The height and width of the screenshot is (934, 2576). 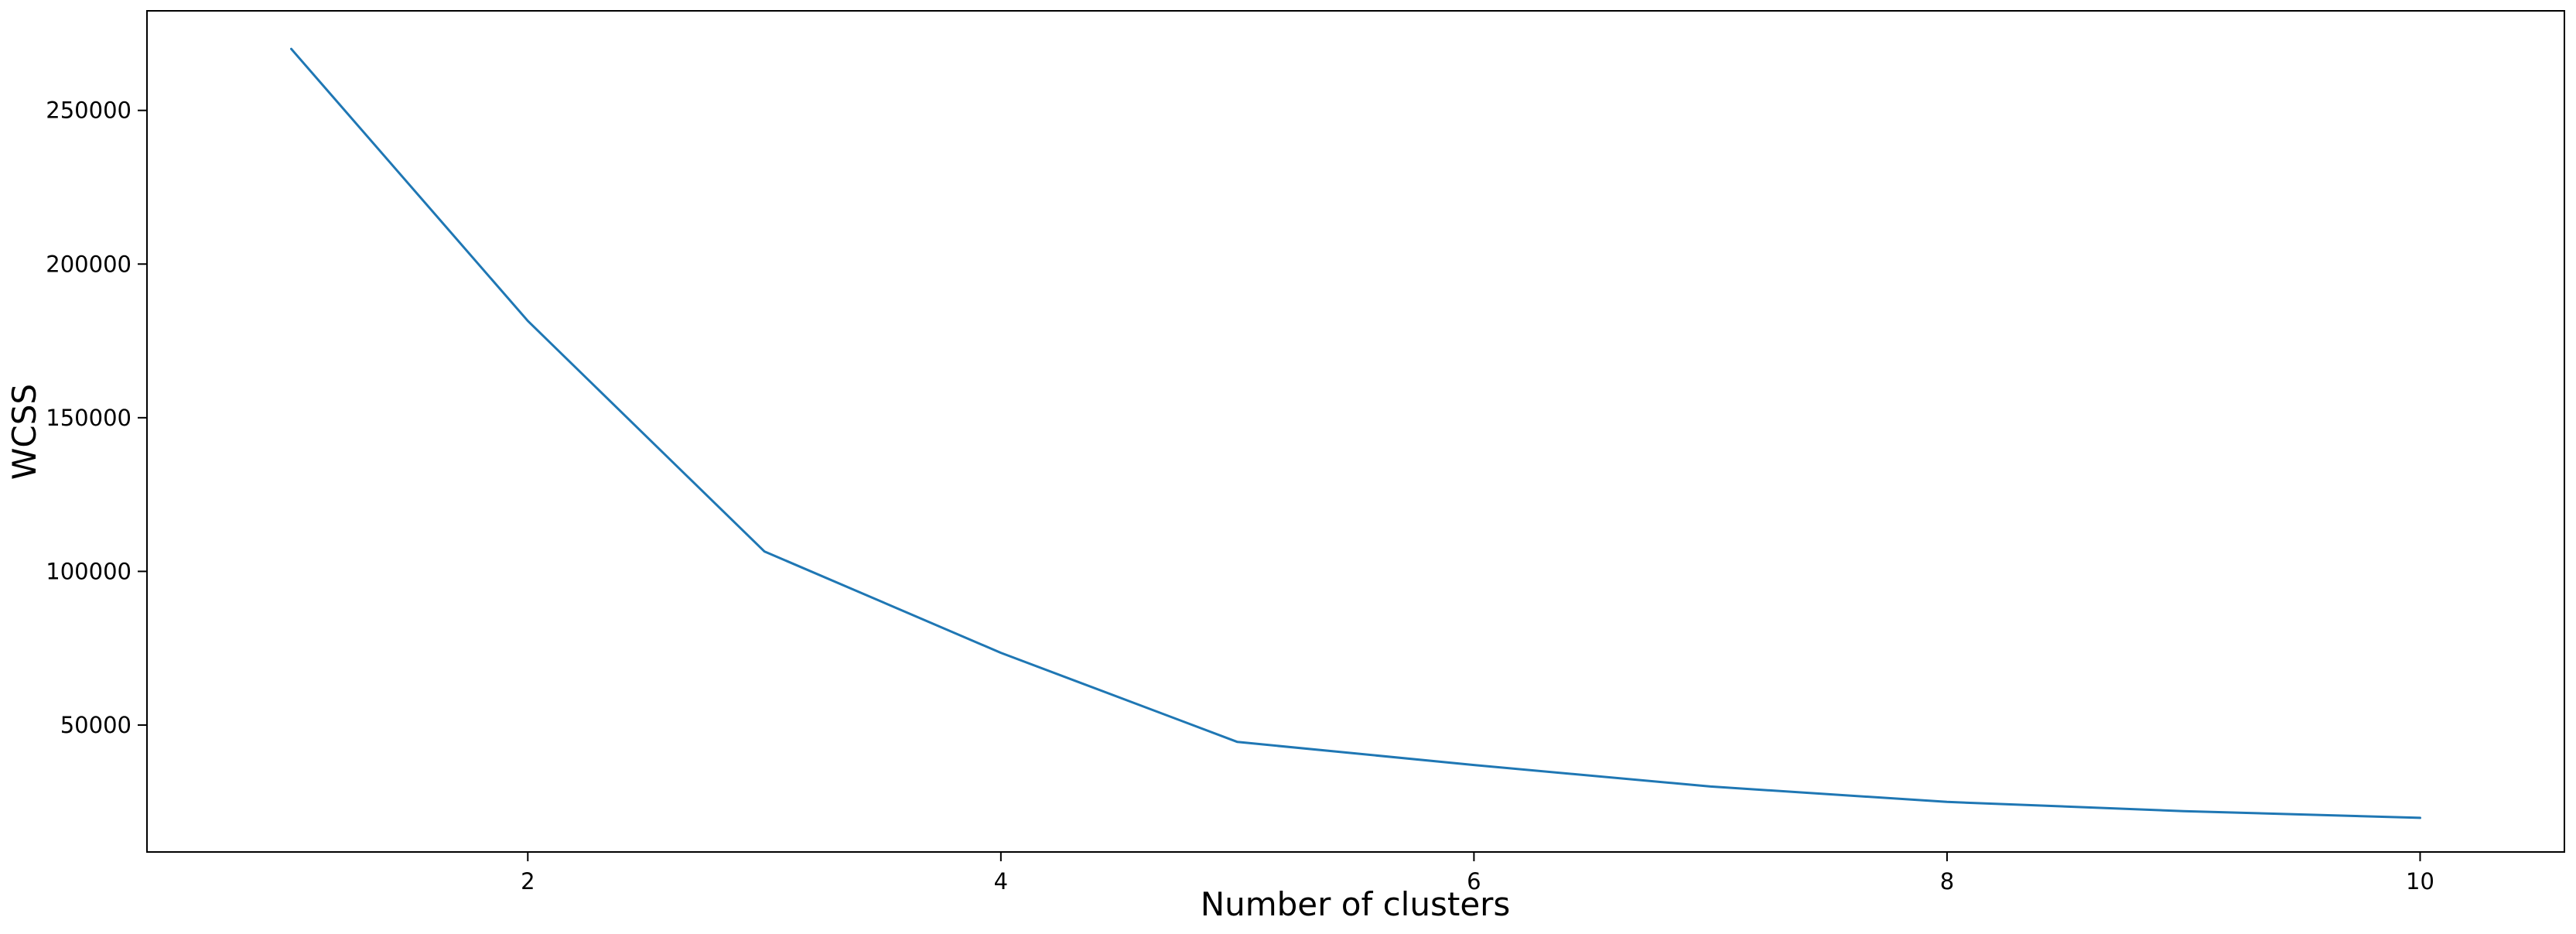 I want to click on y-axis-title: WCSS, so click(x=24, y=432).